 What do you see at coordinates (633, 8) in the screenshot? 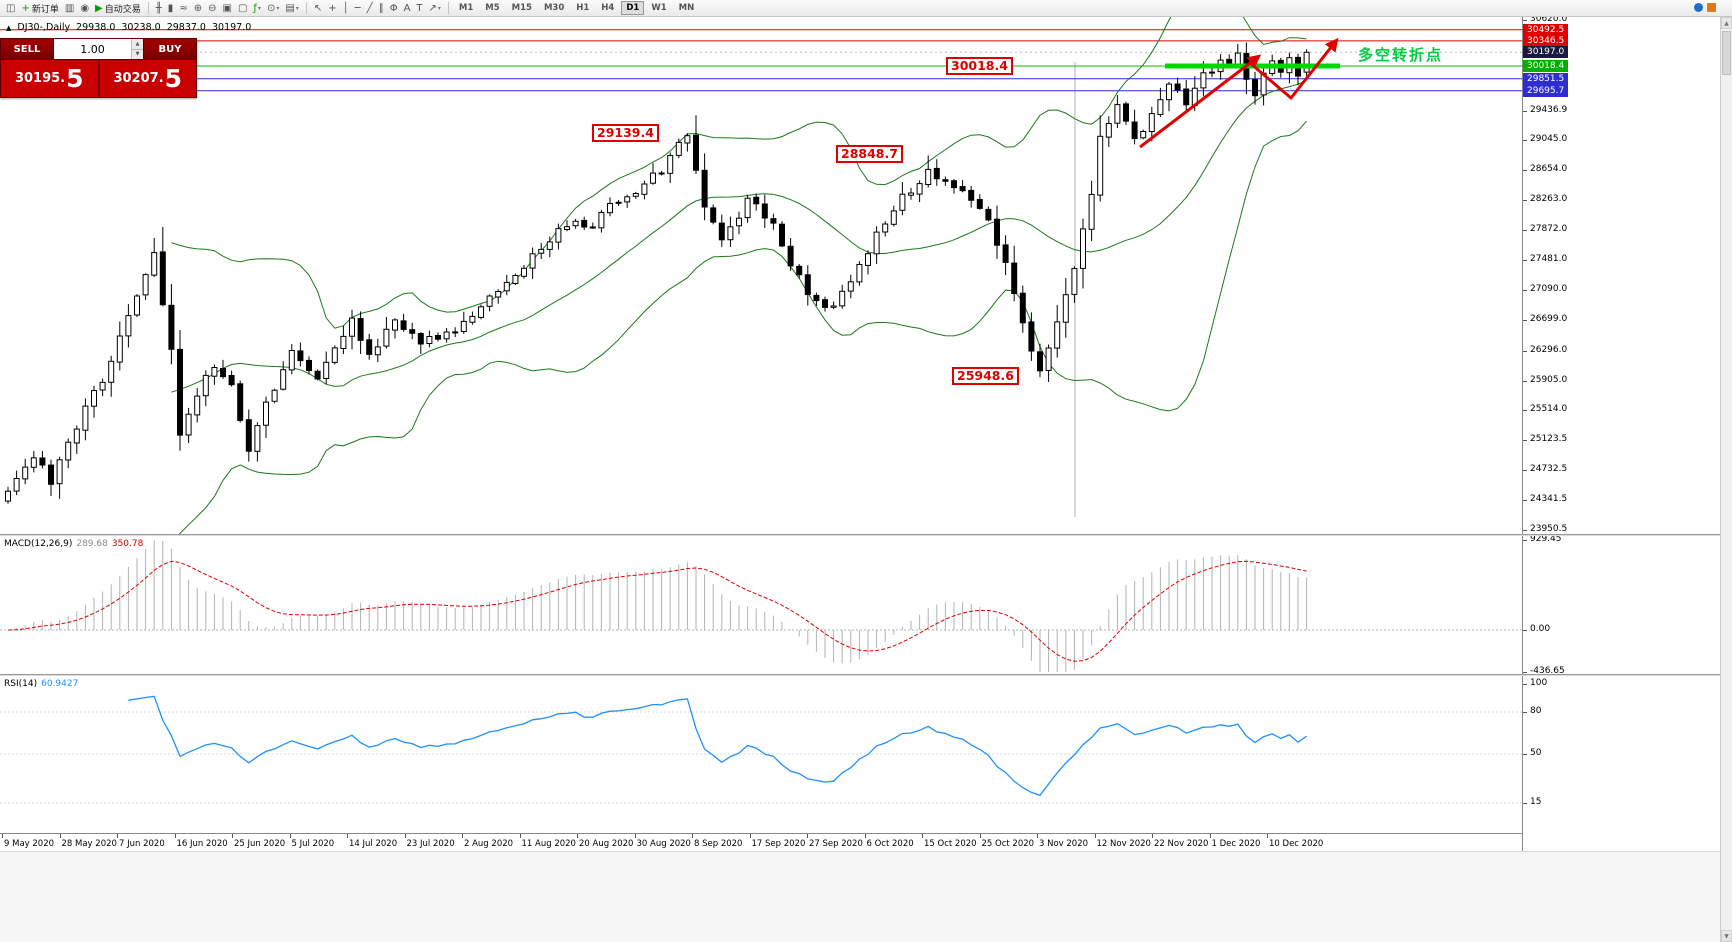
I see `timeframe-d1: D1` at bounding box center [633, 8].